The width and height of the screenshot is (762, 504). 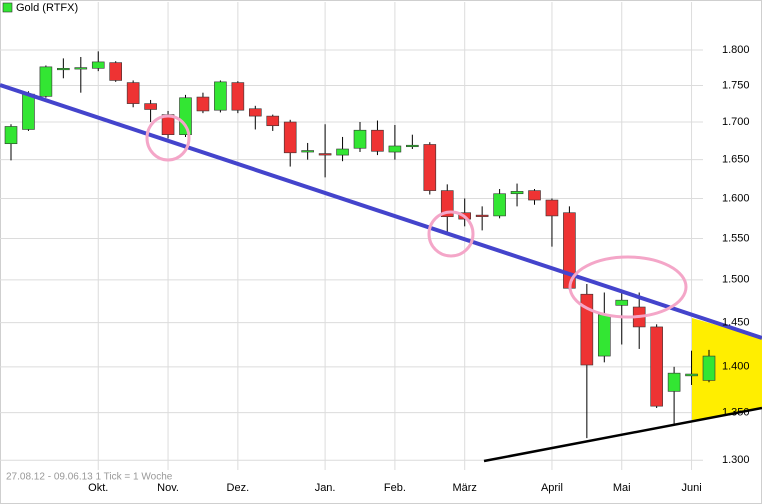 I want to click on support-line, so click(x=622, y=434).